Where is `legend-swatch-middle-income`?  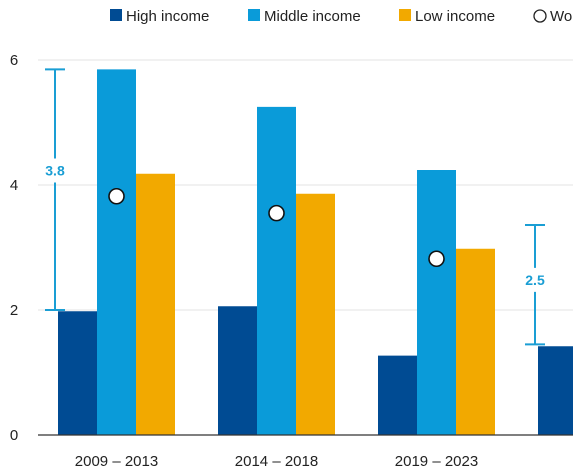
legend-swatch-middle-income is located at coordinates (254, 15).